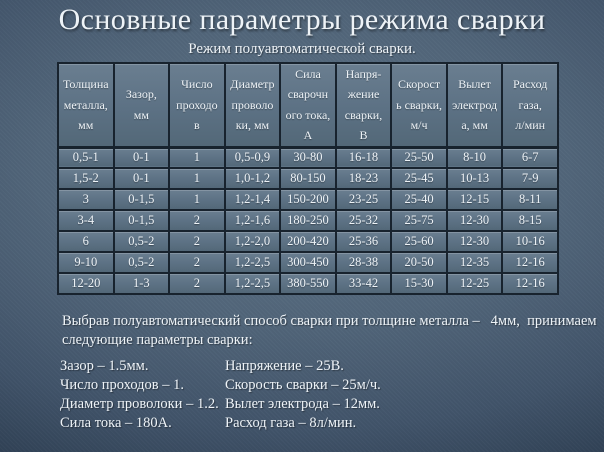 Image resolution: width=604 pixels, height=452 pixels. I want to click on column-header-metal-thickness: Толщина металла, мм, so click(86, 105).